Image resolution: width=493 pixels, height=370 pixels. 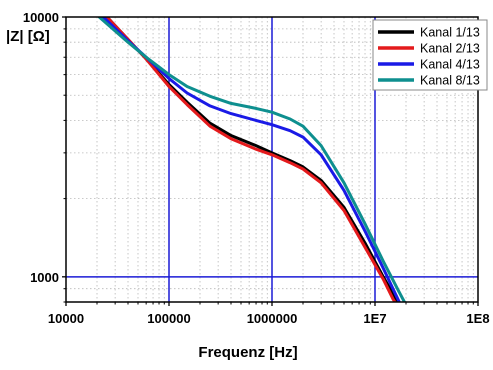 What do you see at coordinates (247, 352) in the screenshot?
I see `x-axis-title: Frequenz [Hz]` at bounding box center [247, 352].